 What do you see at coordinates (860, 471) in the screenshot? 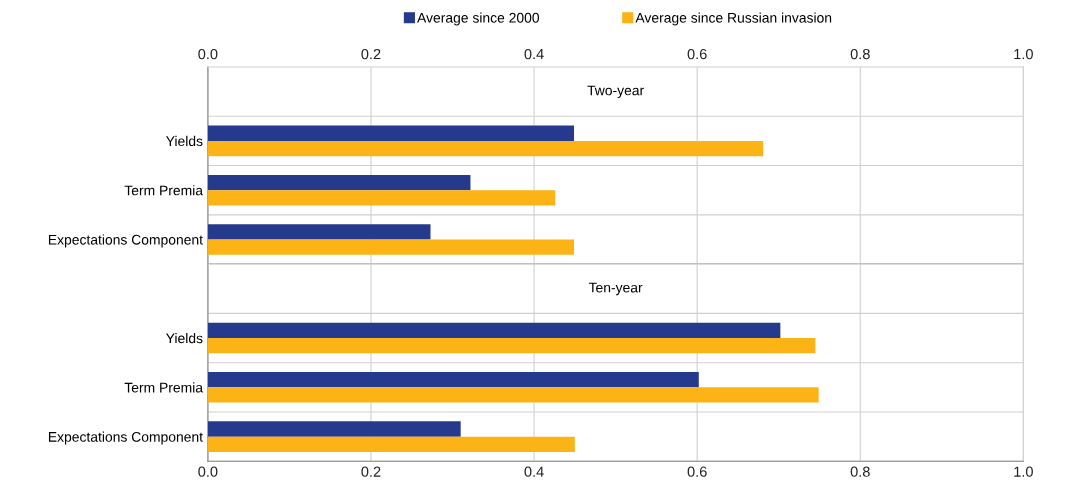
I see `x-tick-label: 0.8` at bounding box center [860, 471].